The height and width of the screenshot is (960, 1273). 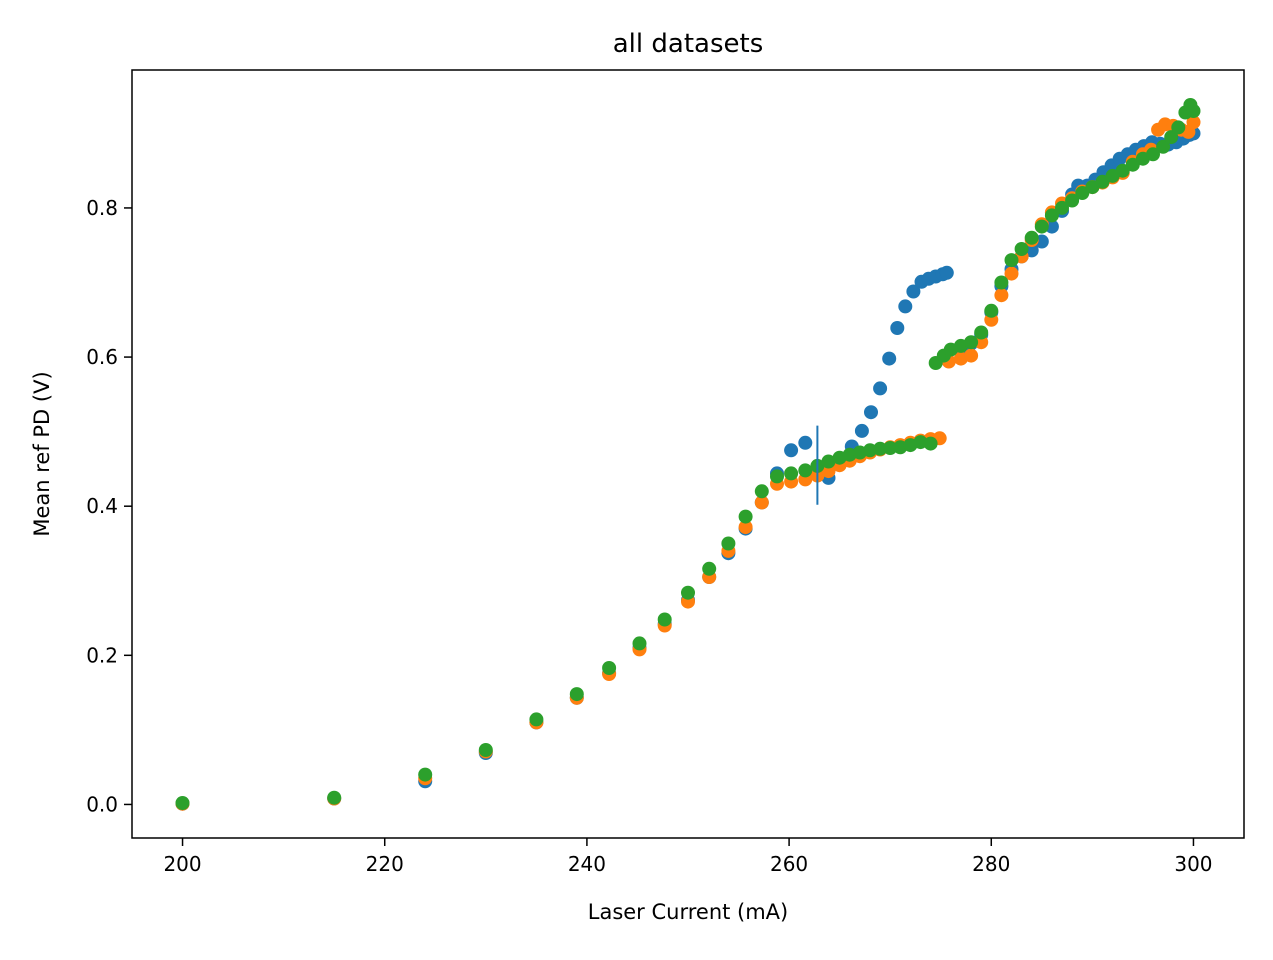 I want to click on x-tick-label: 240, so click(x=587, y=864).